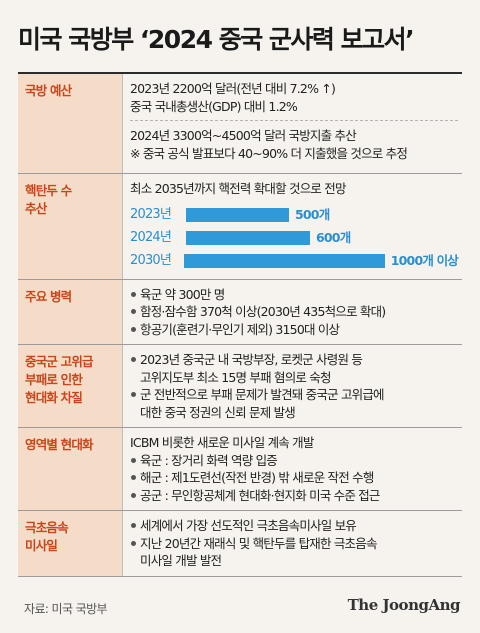 The width and height of the screenshot is (480, 633). Describe the element at coordinates (70, 311) in the screenshot. I see `row-label: 주요 병력` at that location.